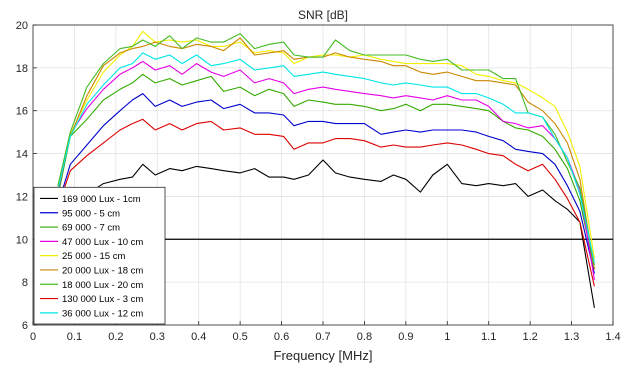 The image size is (636, 376). I want to click on x-tick-label: 0.9, so click(405, 337).